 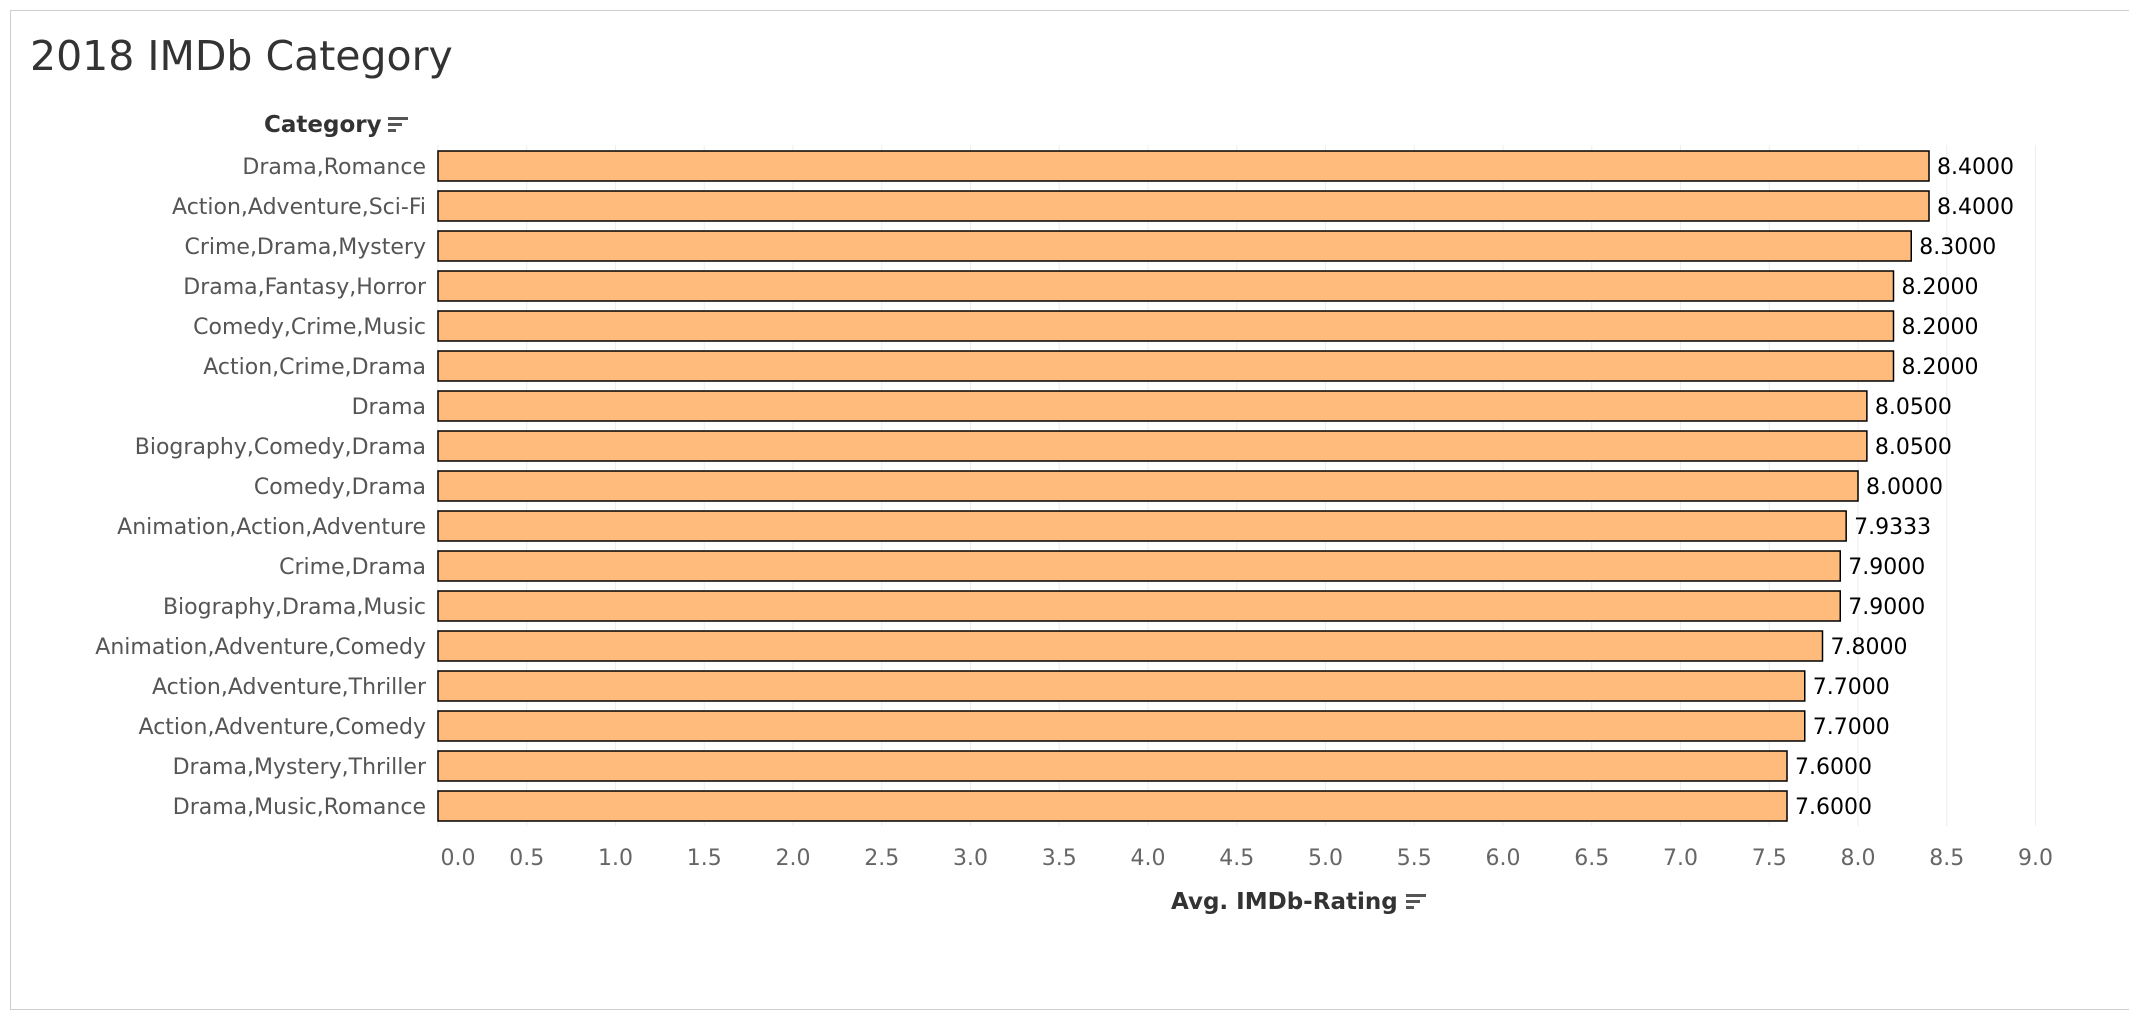 What do you see at coordinates (526, 858) in the screenshot?
I see `x-tick-label: 0.5` at bounding box center [526, 858].